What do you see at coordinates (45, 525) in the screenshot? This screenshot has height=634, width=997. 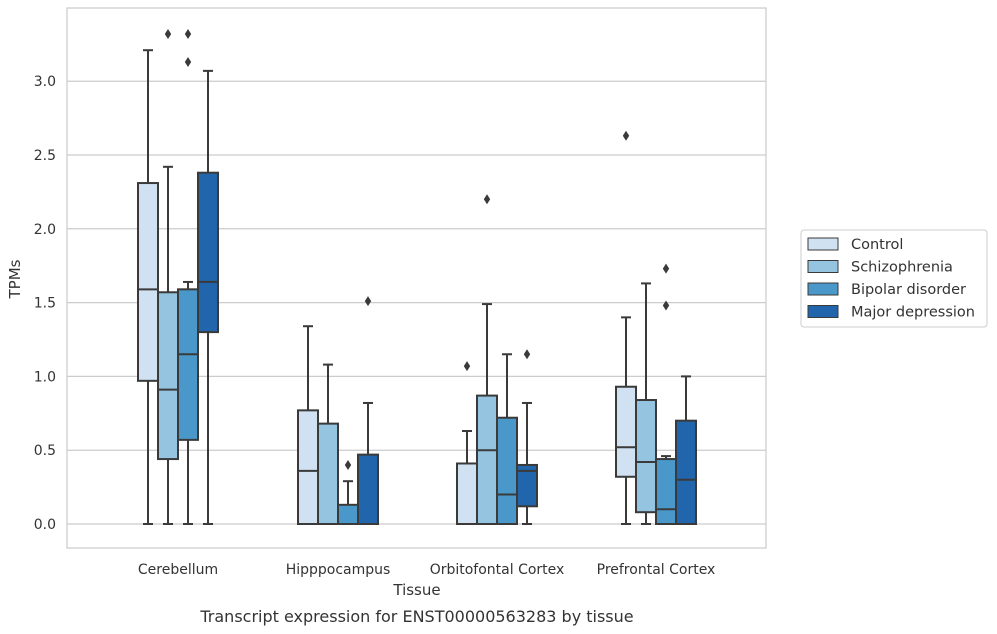 I see `y-tick-label: 0.0` at bounding box center [45, 525].